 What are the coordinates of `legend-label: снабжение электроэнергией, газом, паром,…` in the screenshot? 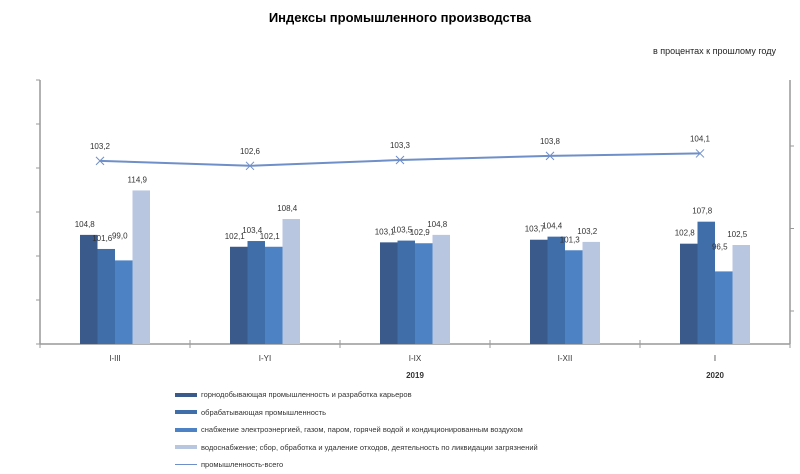 It's located at (362, 430).